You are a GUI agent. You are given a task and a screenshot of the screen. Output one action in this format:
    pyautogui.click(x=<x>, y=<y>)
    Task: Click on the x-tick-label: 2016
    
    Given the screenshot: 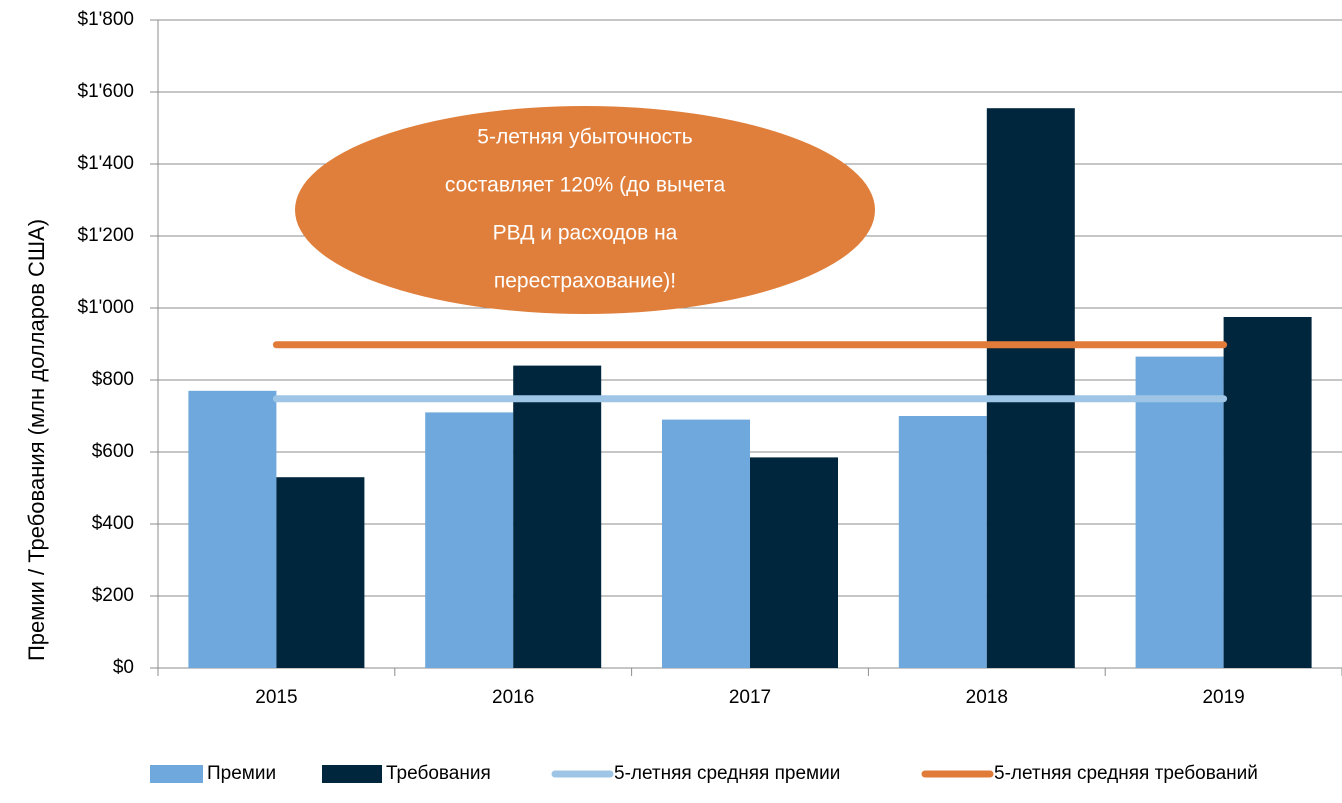 What is the action you would take?
    pyautogui.click(x=513, y=697)
    